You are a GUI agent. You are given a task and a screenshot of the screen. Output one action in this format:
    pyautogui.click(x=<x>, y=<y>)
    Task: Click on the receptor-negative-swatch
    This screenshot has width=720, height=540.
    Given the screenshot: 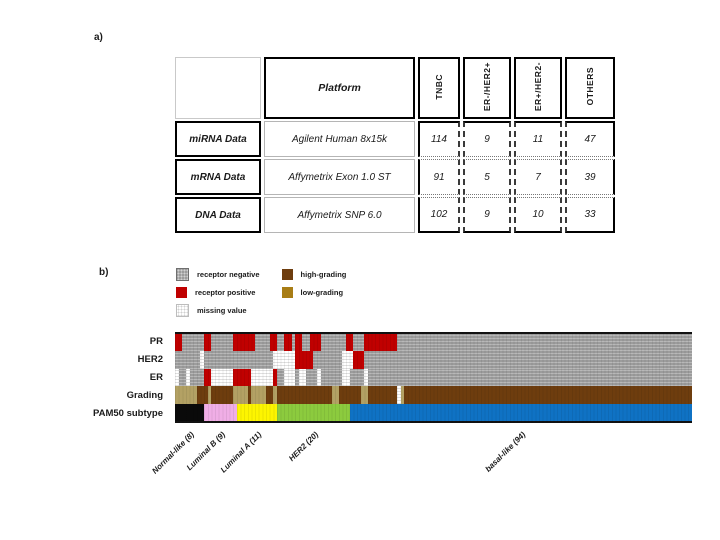 What is the action you would take?
    pyautogui.click(x=182, y=274)
    